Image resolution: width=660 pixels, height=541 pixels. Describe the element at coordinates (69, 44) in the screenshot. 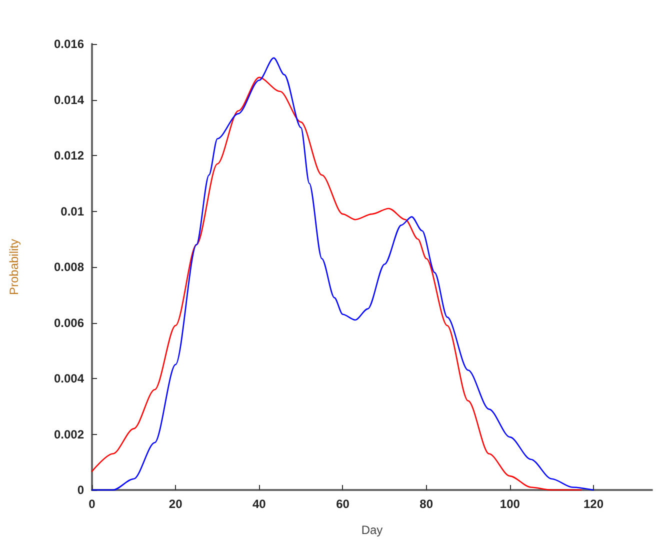

I see `y-tick-label: 0.016` at that location.